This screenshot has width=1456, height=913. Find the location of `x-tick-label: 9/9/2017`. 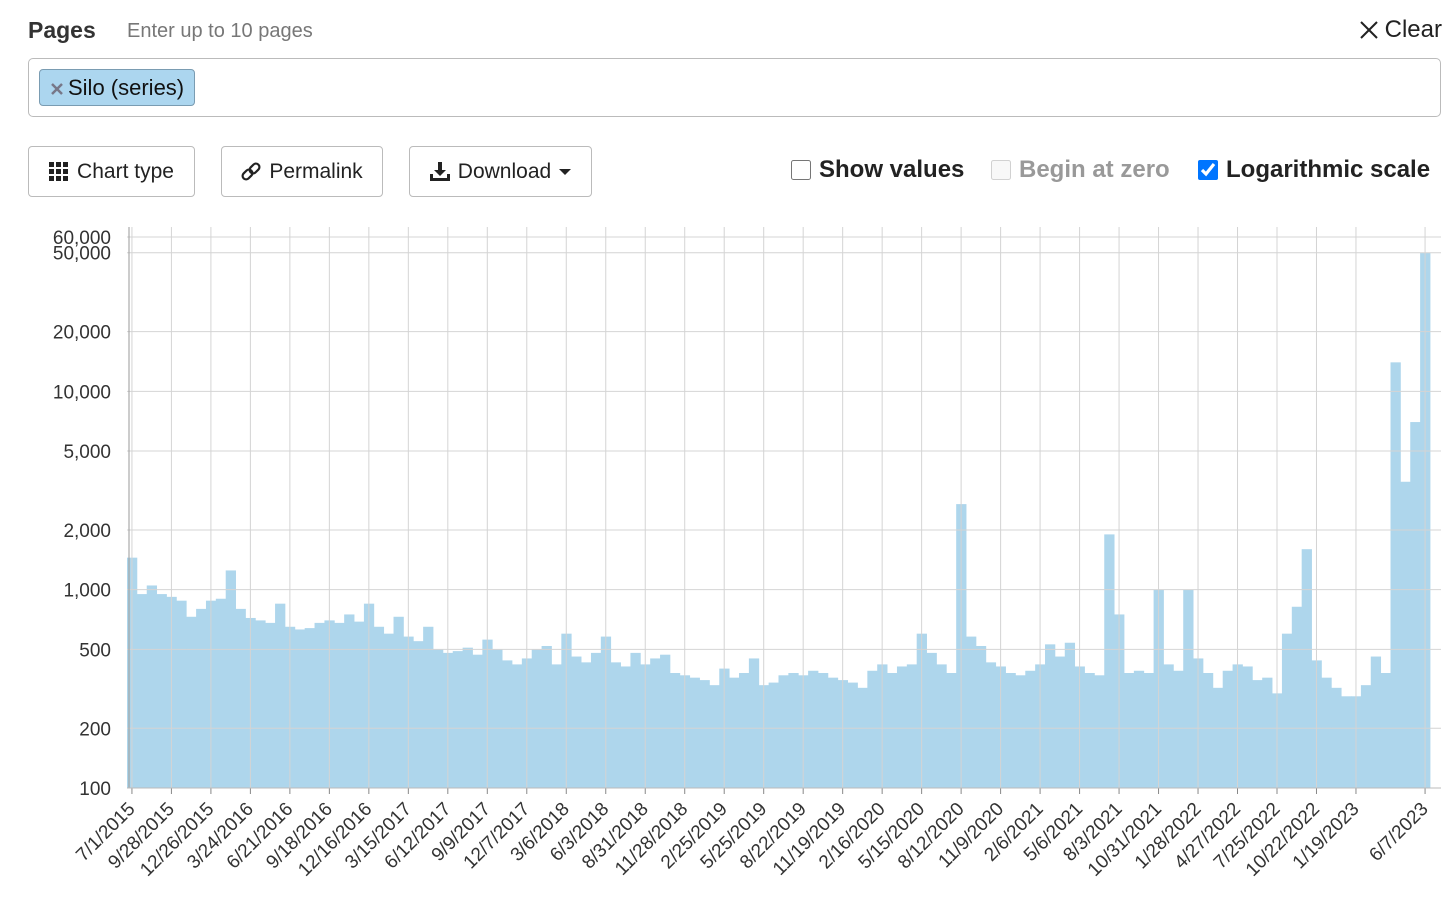

x-tick-label: 9/9/2017 is located at coordinates (461, 832).